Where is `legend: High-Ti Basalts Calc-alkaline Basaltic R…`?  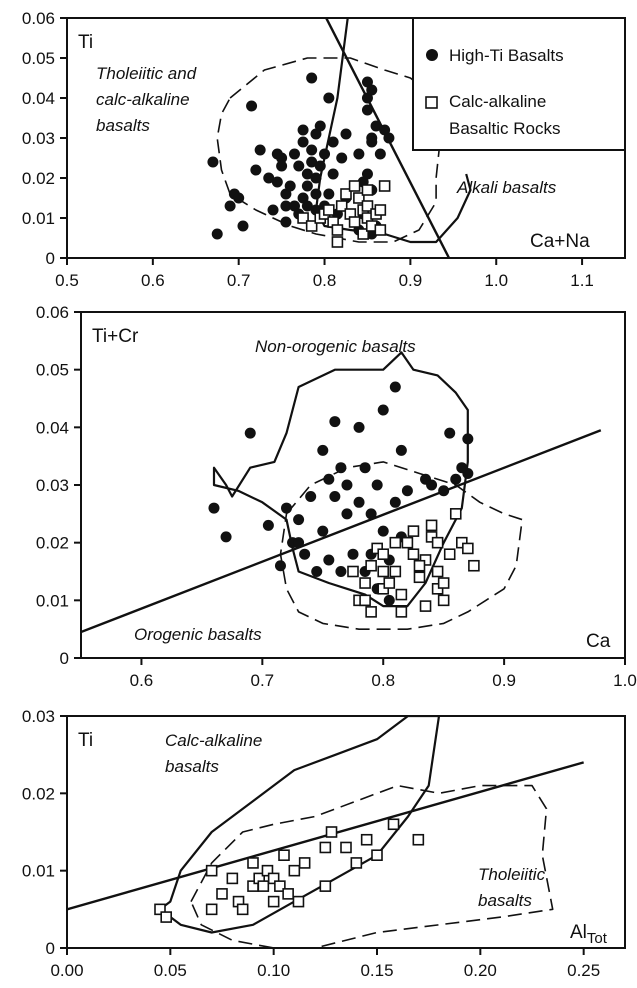 legend: High-Ti Basalts Calc-alkaline Basaltic R… is located at coordinates (519, 84).